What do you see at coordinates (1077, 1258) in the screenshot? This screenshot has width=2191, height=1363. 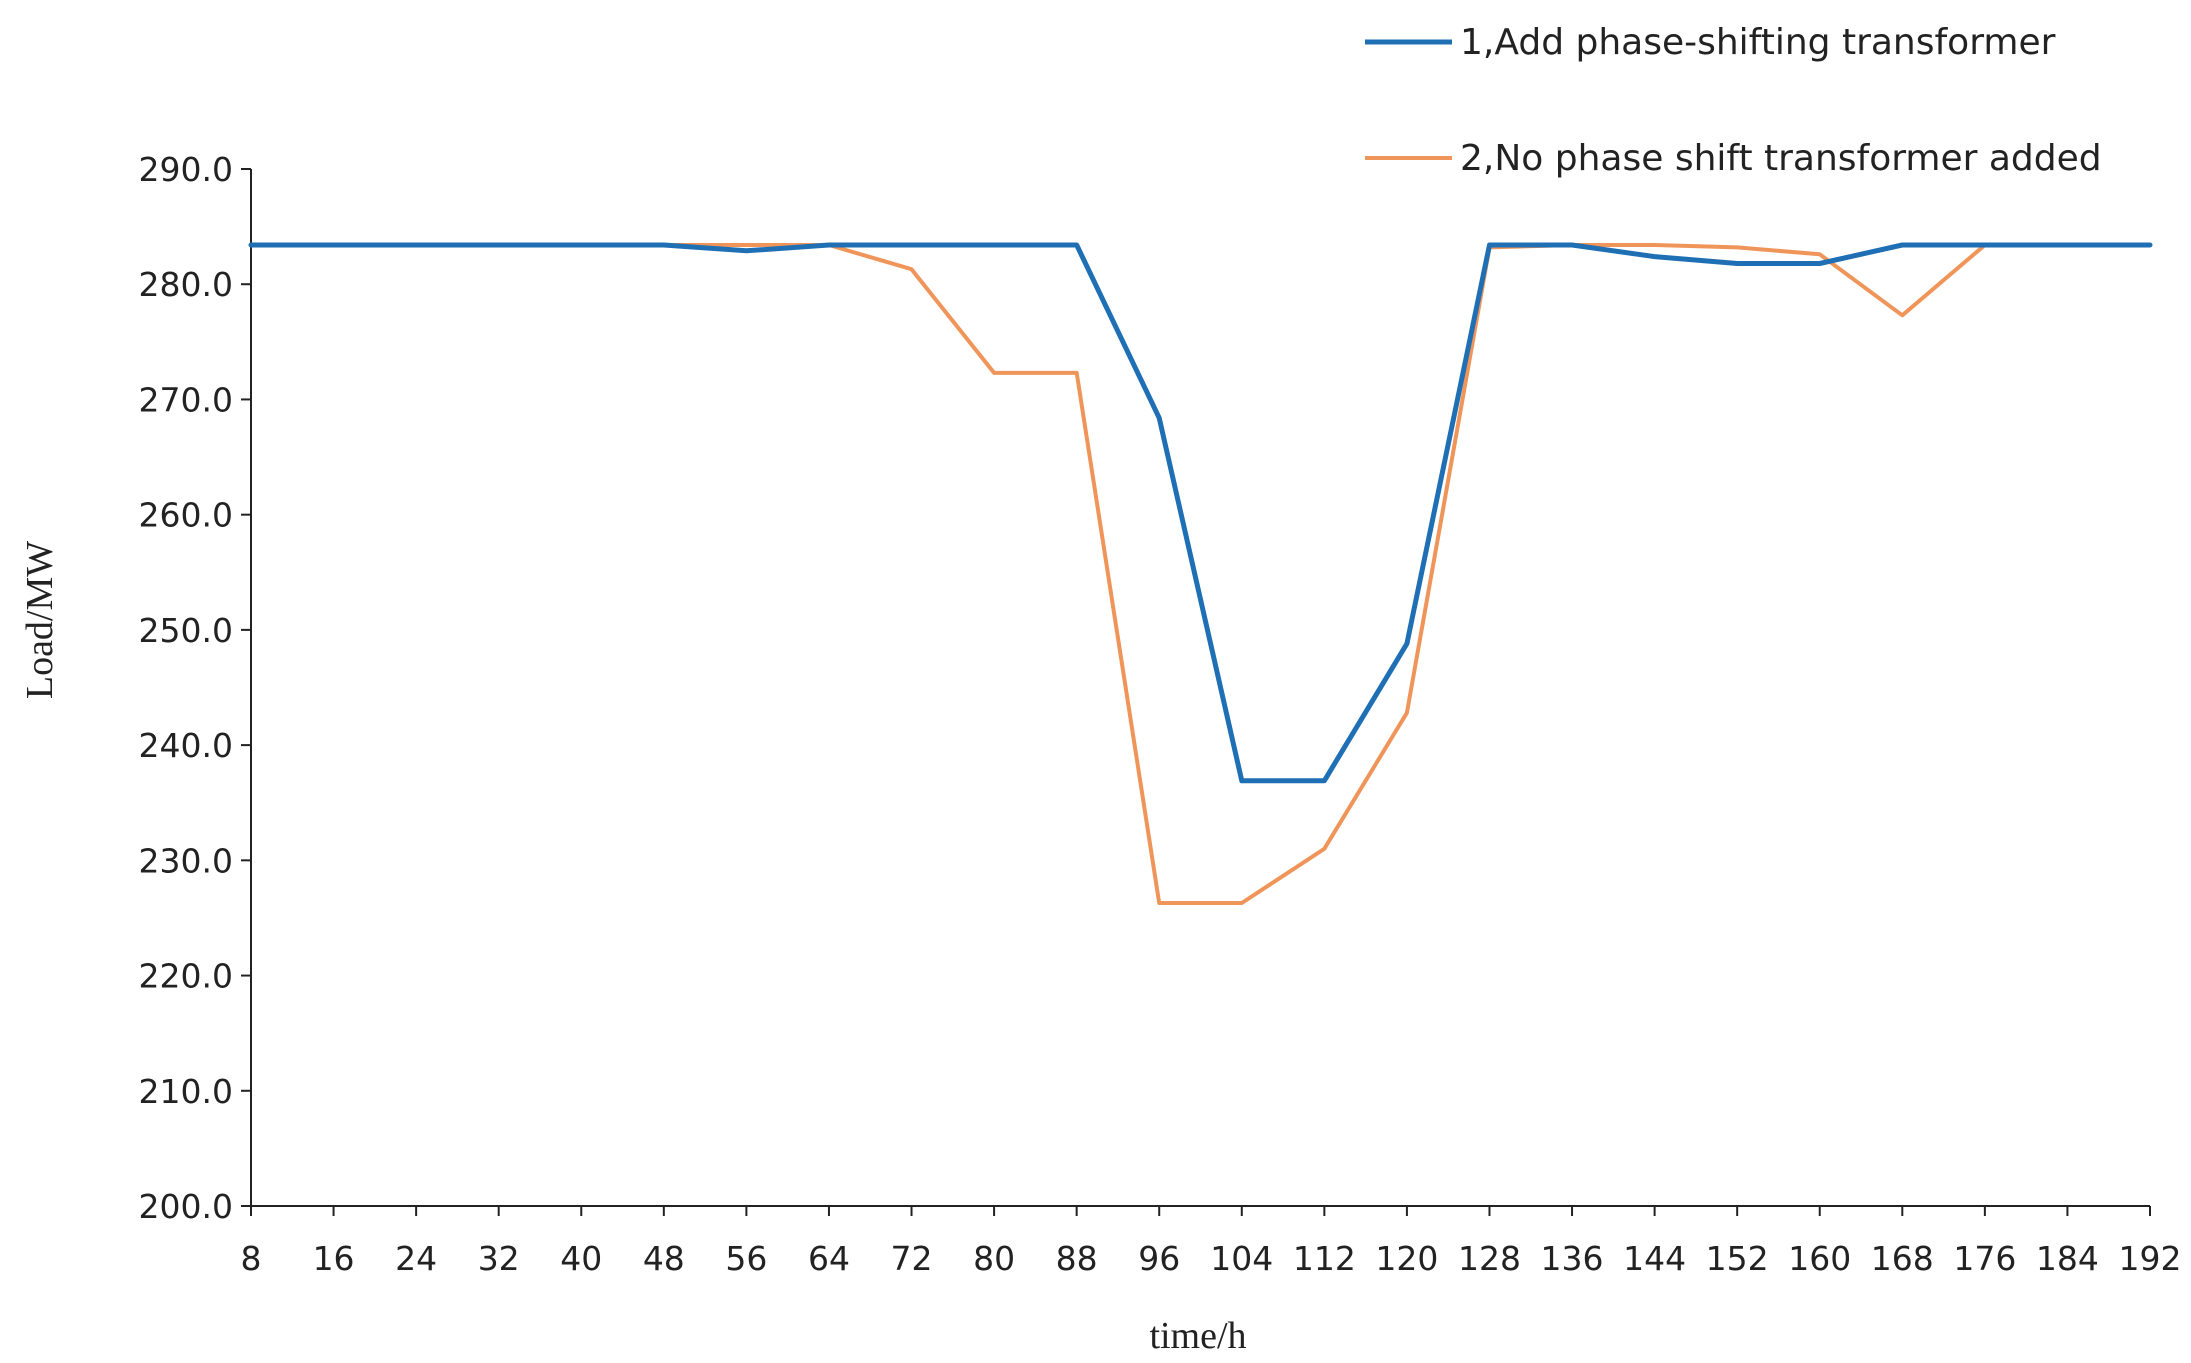 I see `x-tick-label: 88` at bounding box center [1077, 1258].